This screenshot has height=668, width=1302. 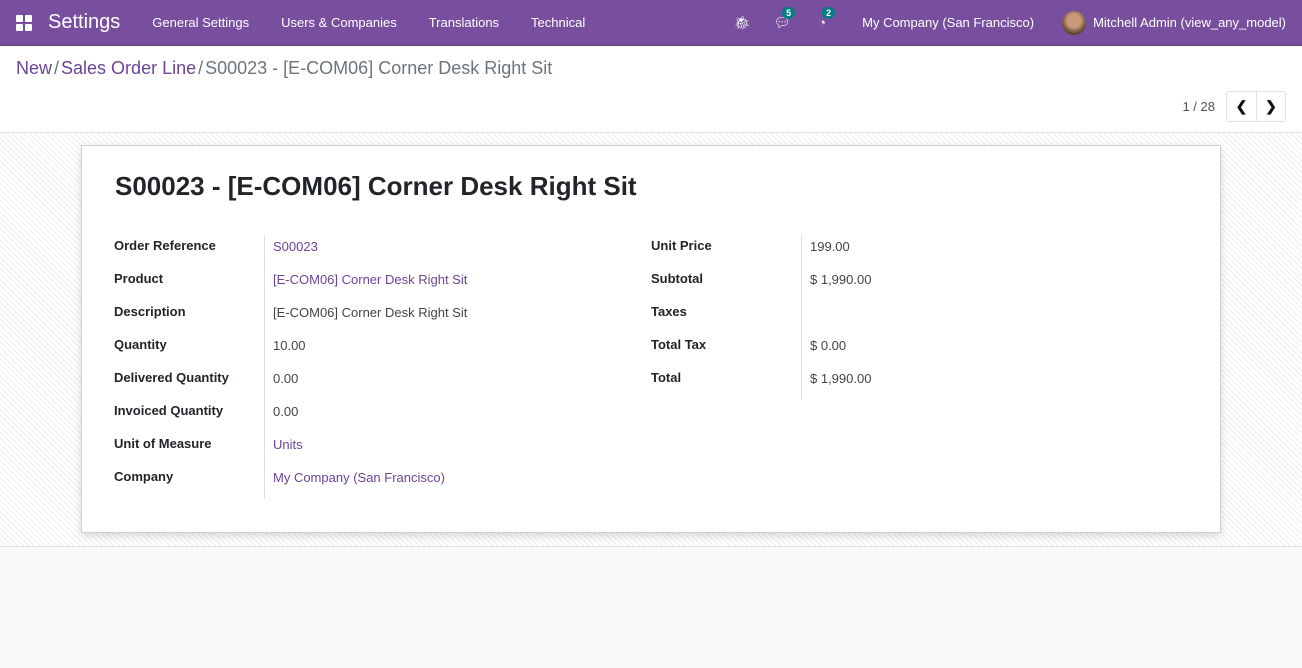 I want to click on breadcrumb-current: S00023 - [E-COM06] Corner Desk Right Sit, so click(x=379, y=68).